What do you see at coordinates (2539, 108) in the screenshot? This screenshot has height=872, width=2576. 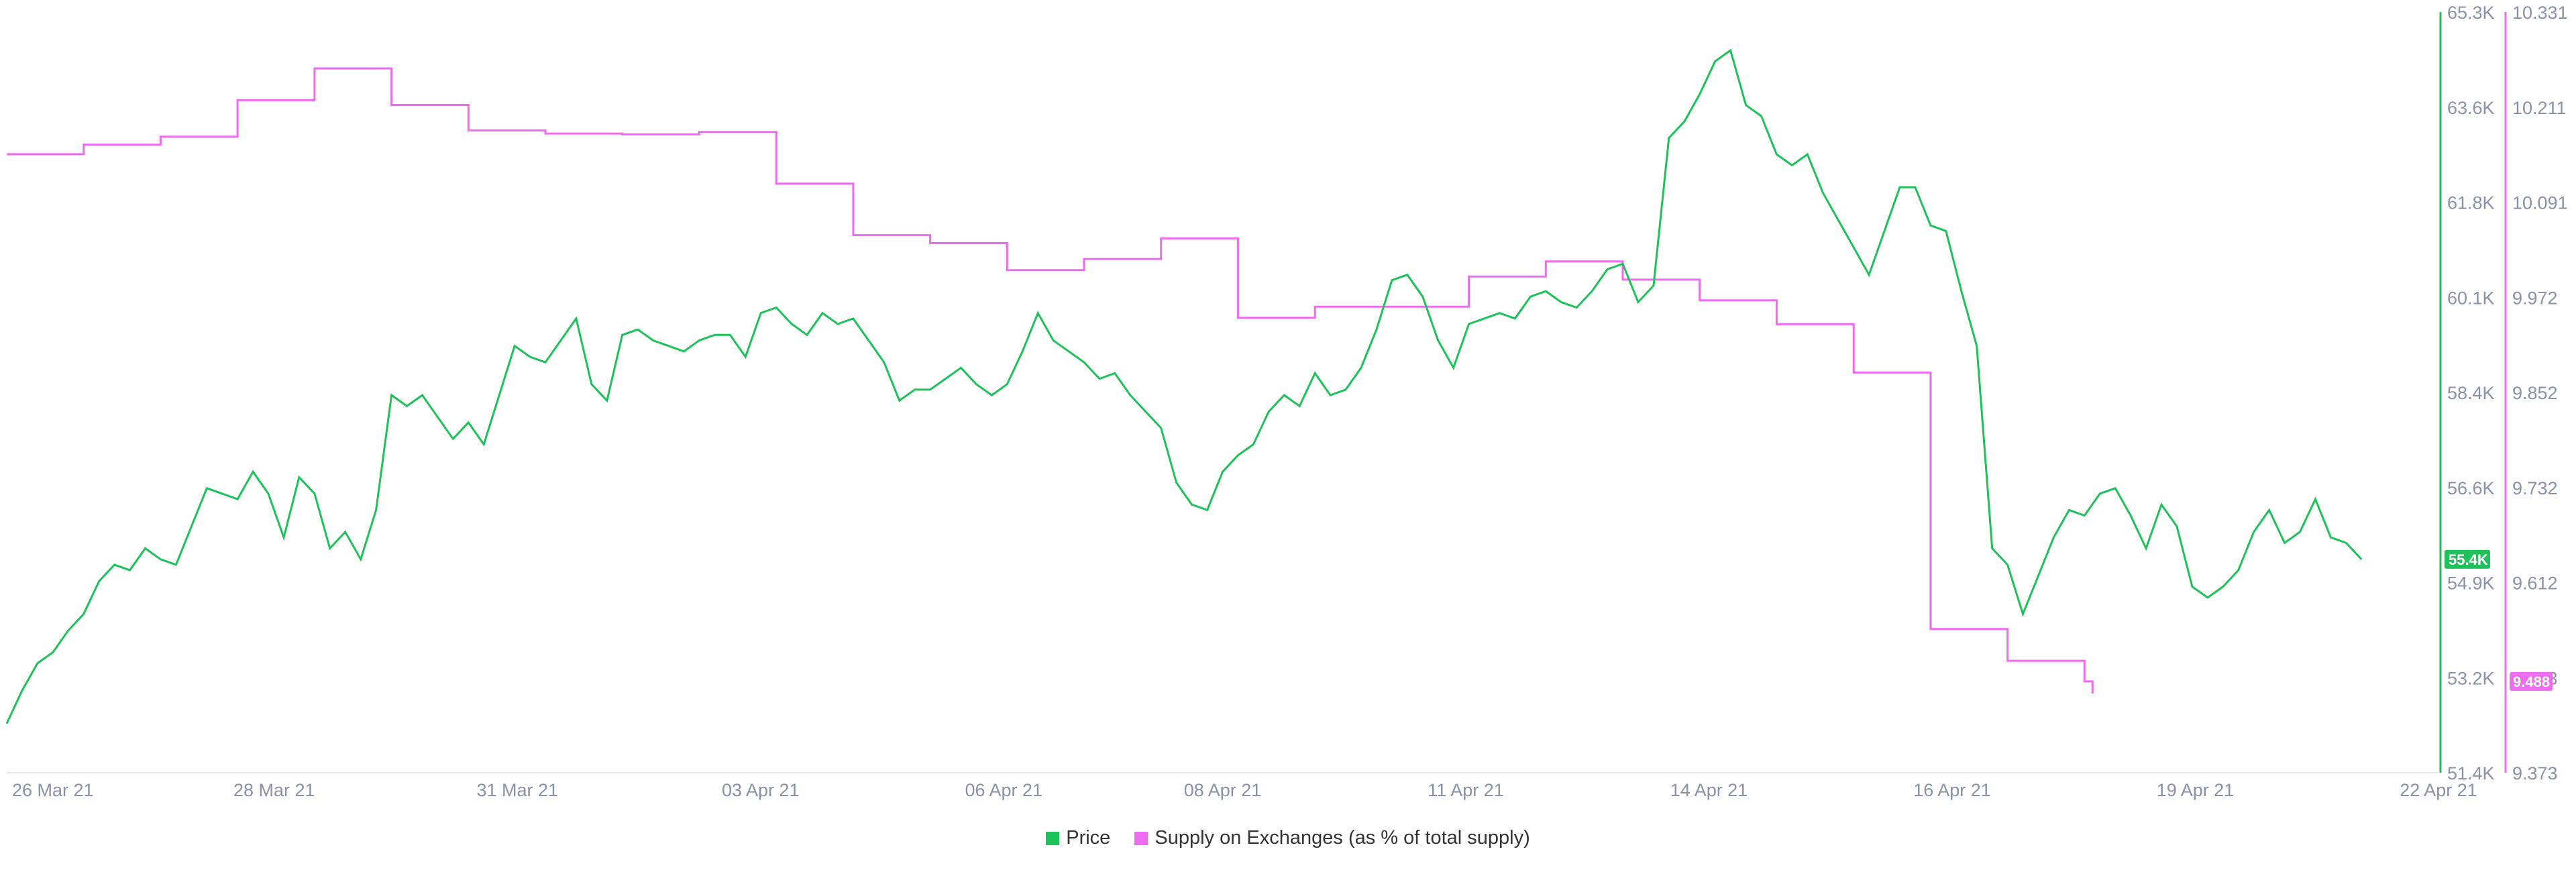 I see `supply-tick-label: 10.211` at bounding box center [2539, 108].